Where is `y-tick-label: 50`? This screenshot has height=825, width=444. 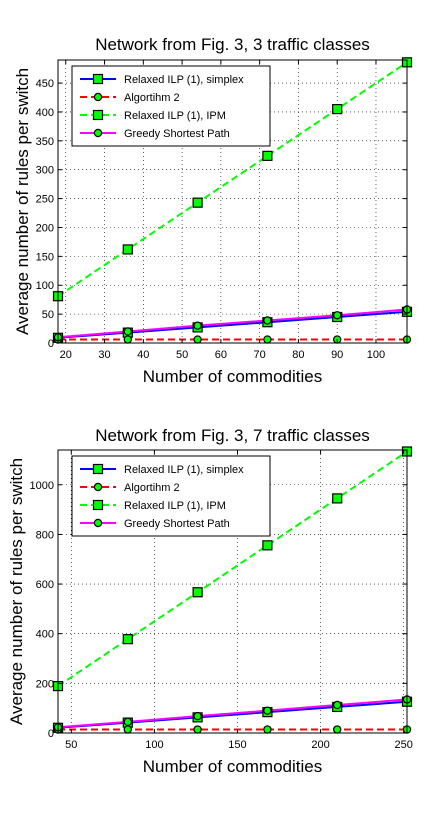 y-tick-label: 50 is located at coordinates (48, 315).